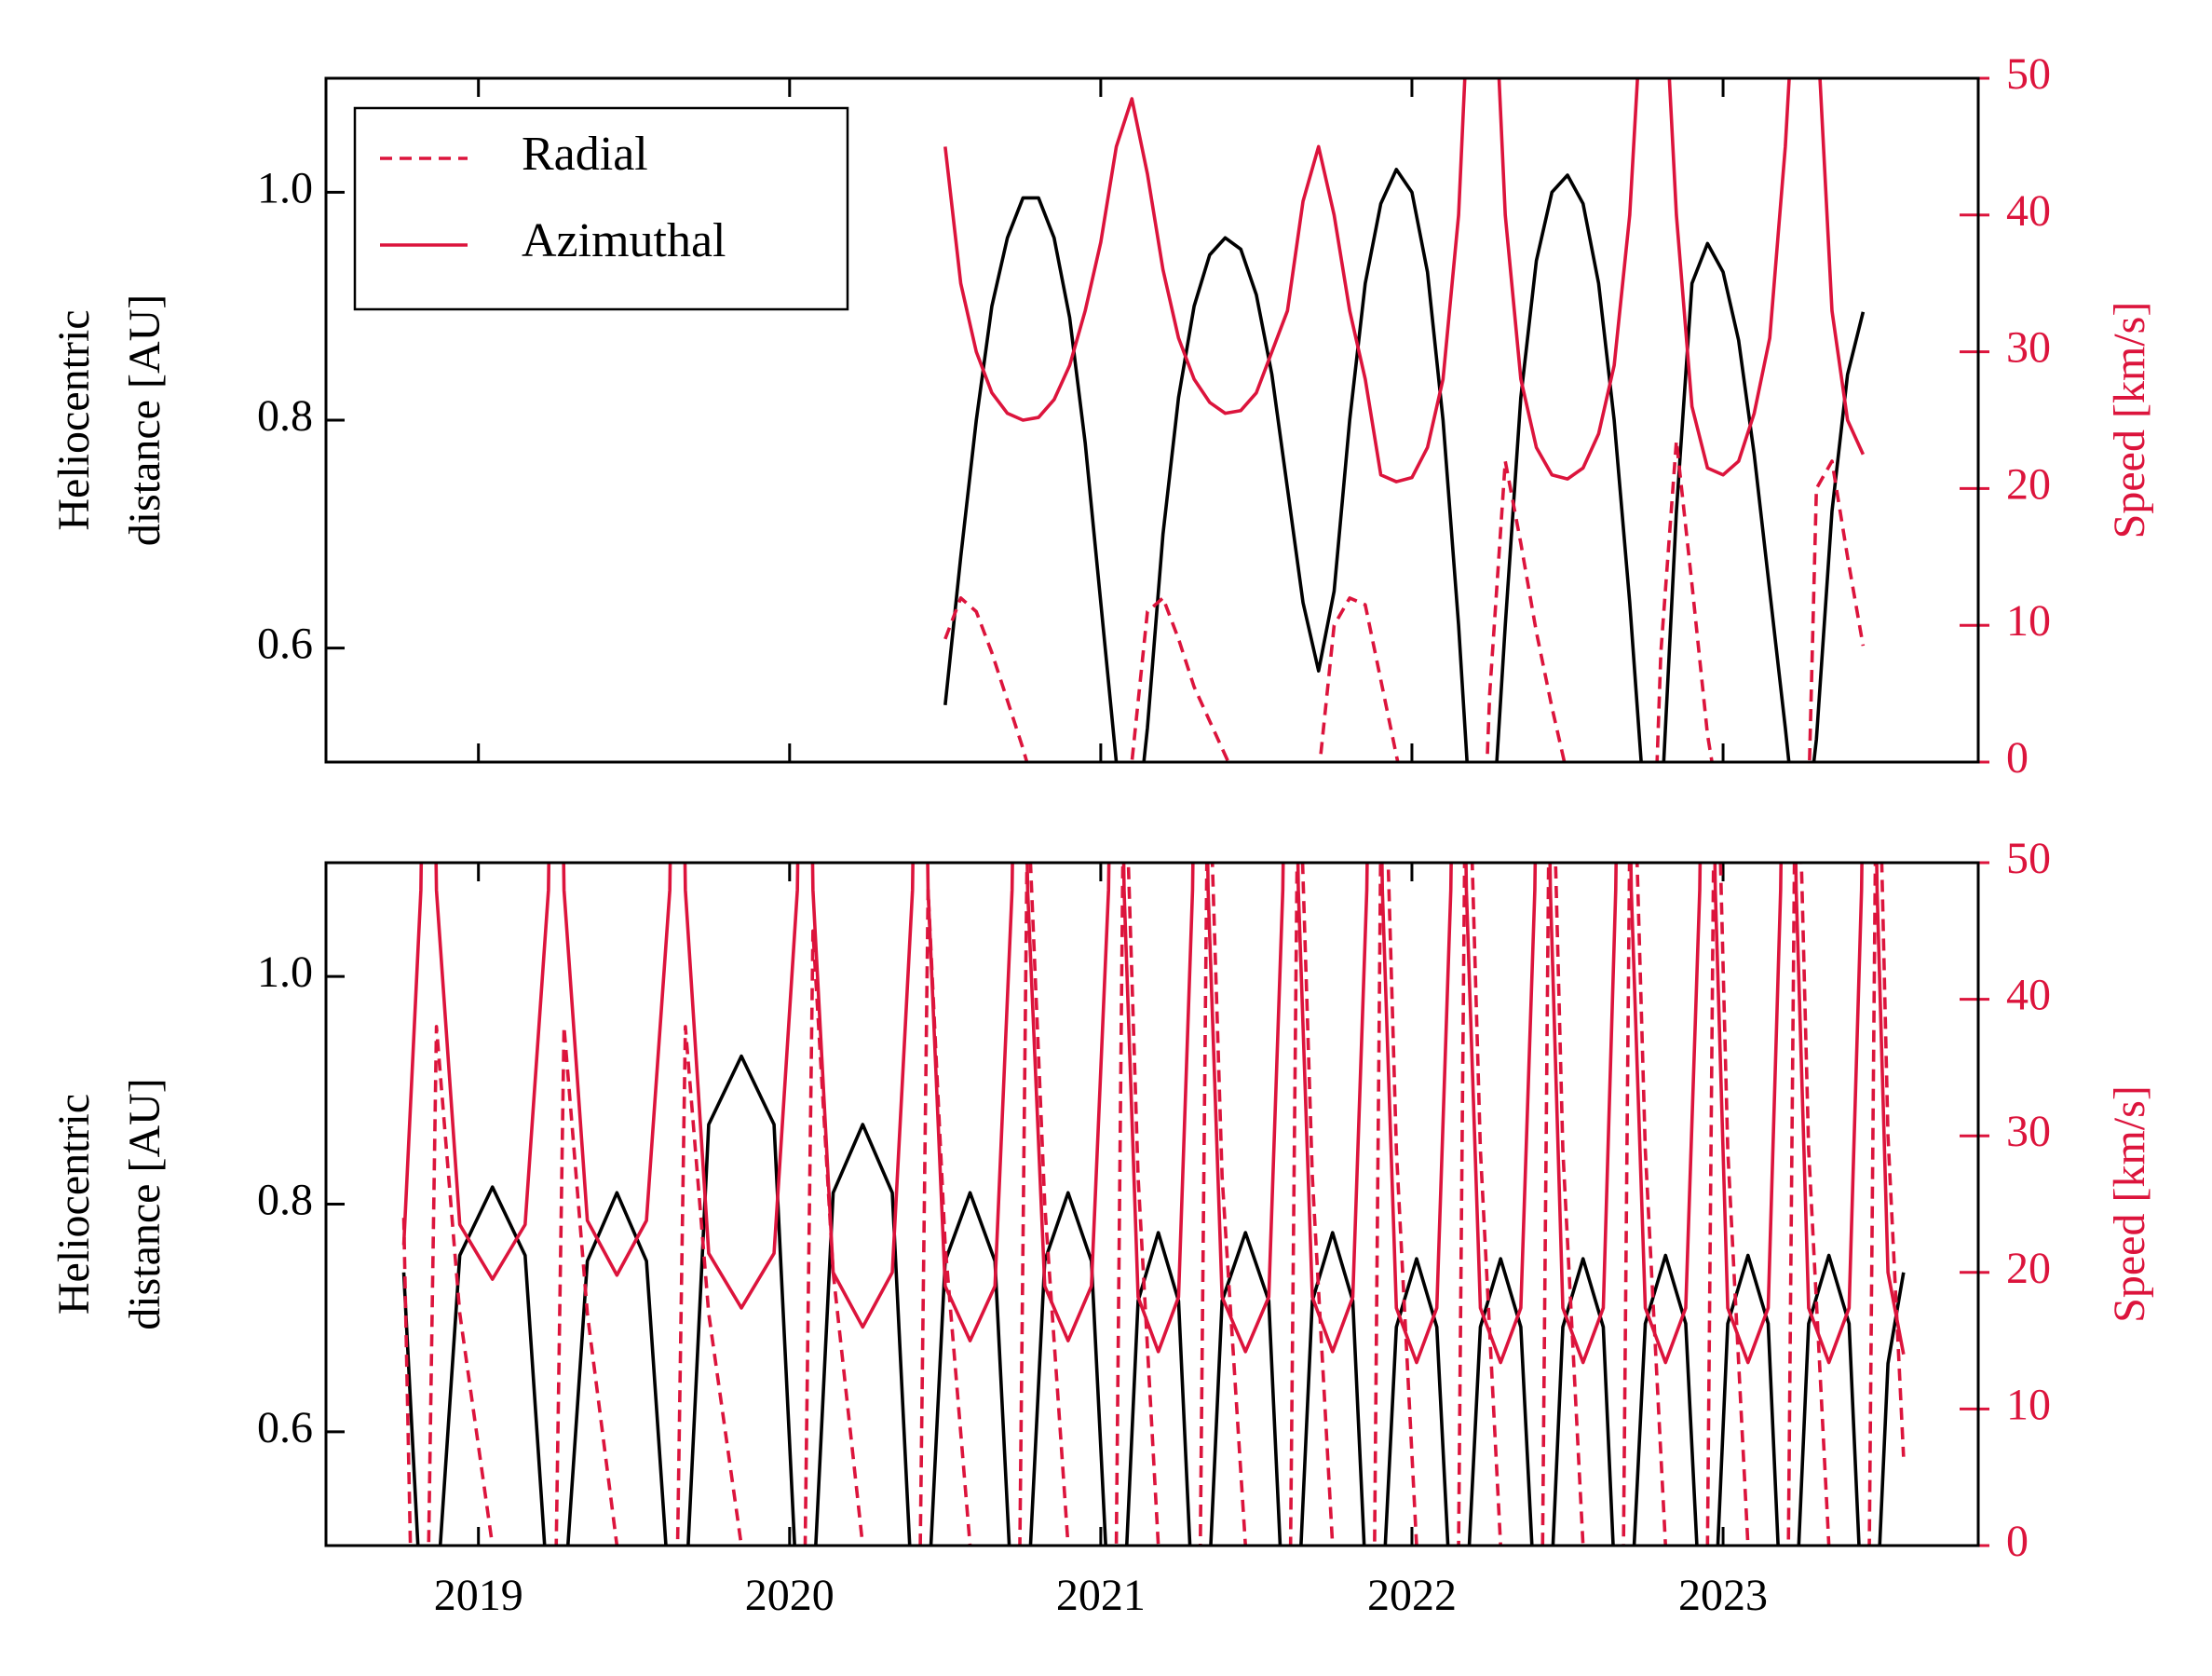 The image size is (2212, 1676). What do you see at coordinates (1101, 1596) in the screenshot?
I see `x-tick-label: 2021` at bounding box center [1101, 1596].